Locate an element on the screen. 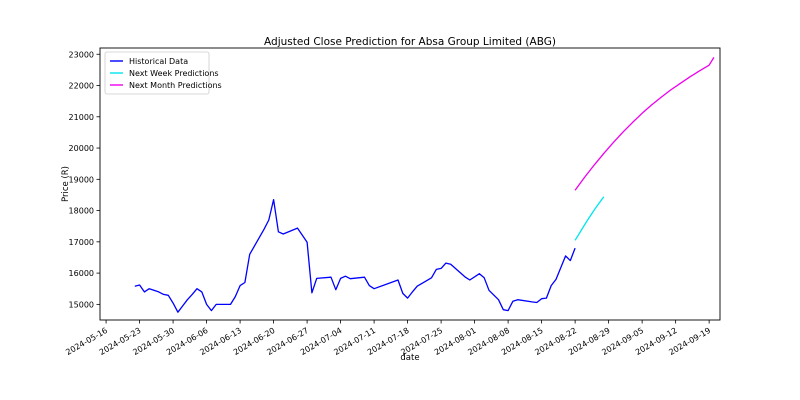 This screenshot has height=400, width=800. series-line-next-month-predictions is located at coordinates (644, 124).